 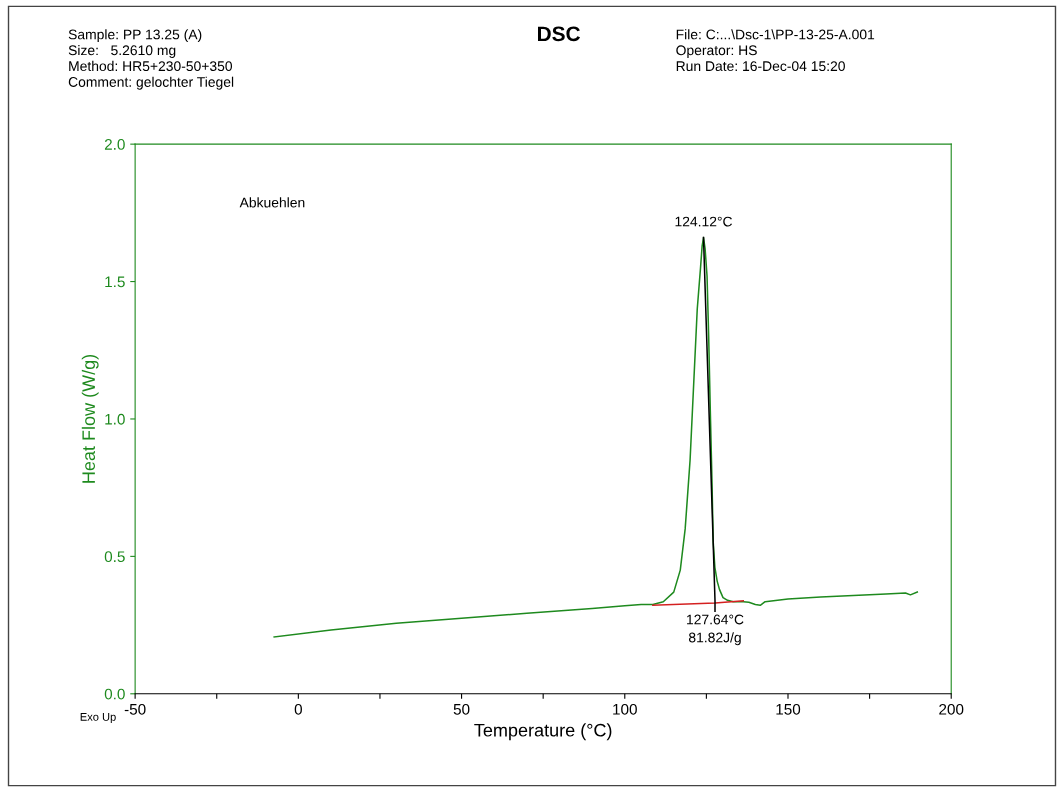 What do you see at coordinates (543, 732) in the screenshot?
I see `x-axis-title: Temperature (°C)` at bounding box center [543, 732].